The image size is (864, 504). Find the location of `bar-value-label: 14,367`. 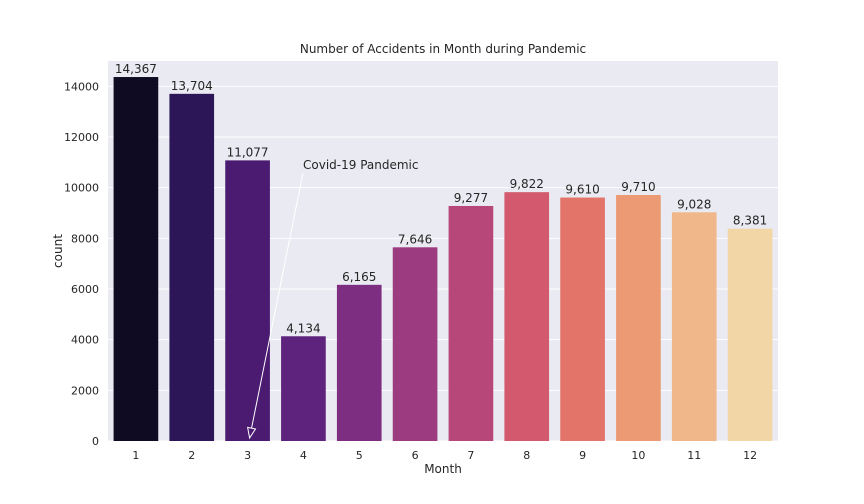

bar-value-label: 14,367 is located at coordinates (136, 69).